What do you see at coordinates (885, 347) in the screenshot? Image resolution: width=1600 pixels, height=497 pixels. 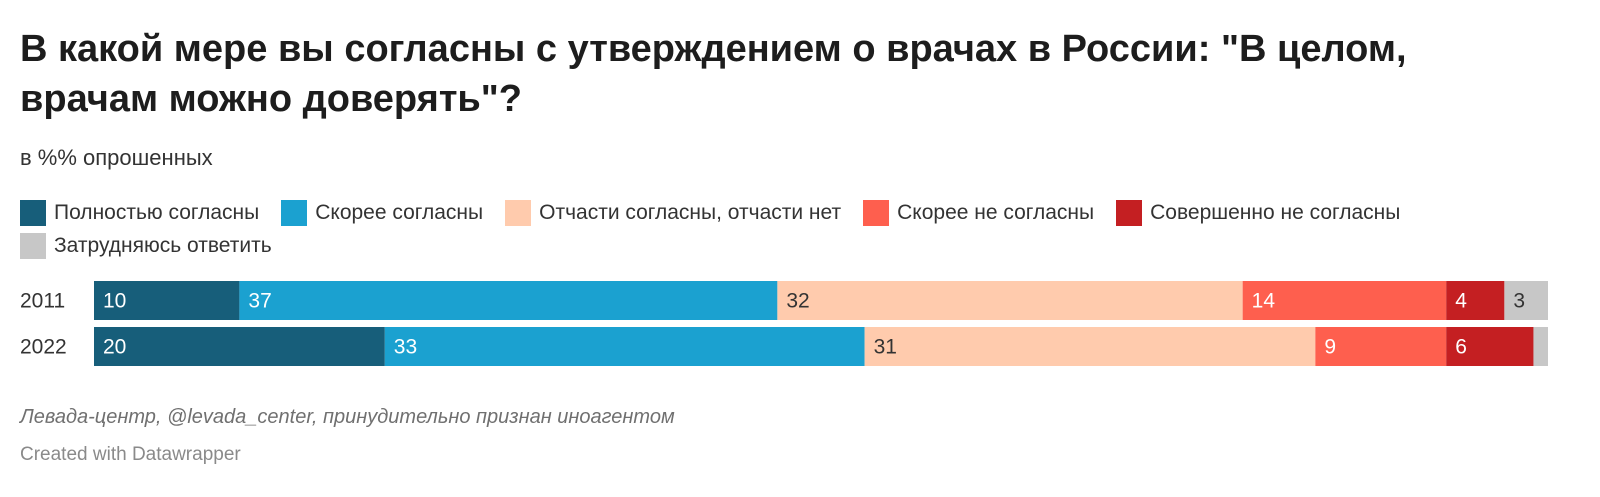 I see `data-label-2022-2: 31` at bounding box center [885, 347].